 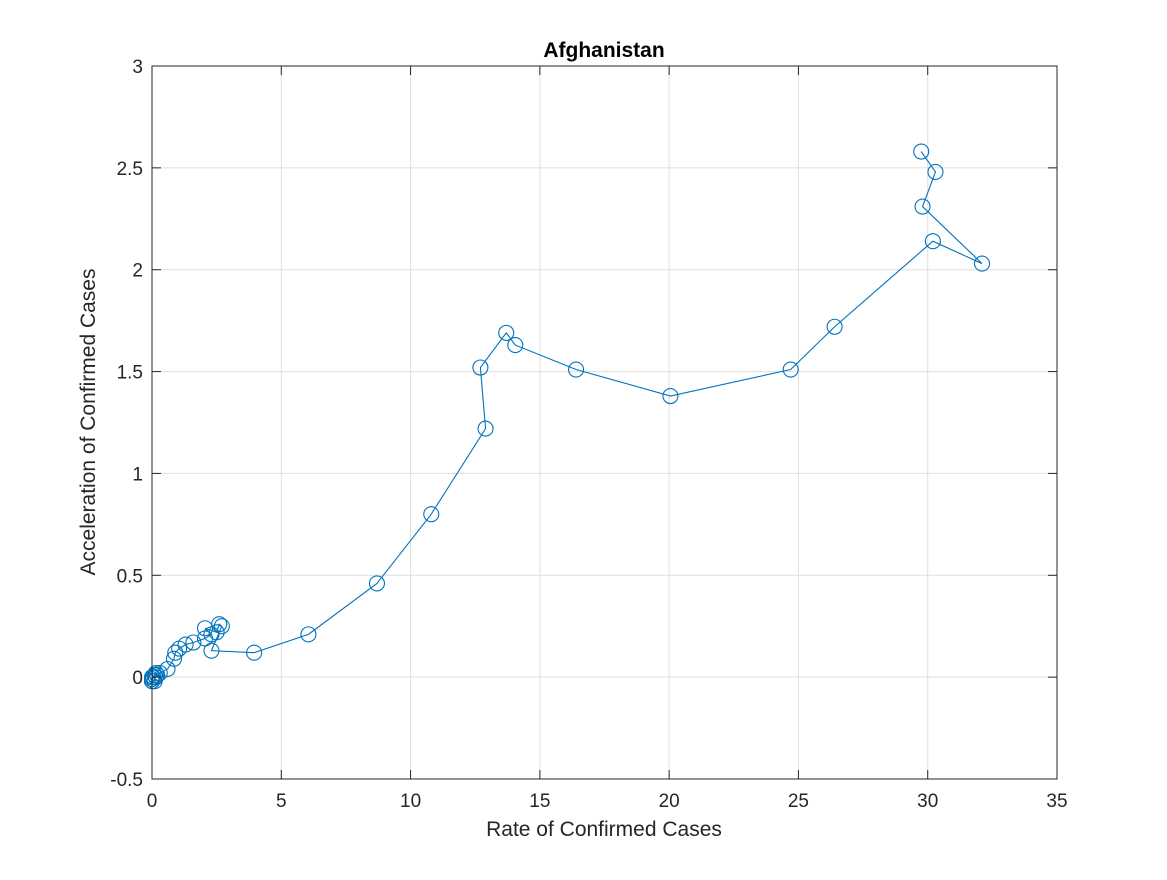 I want to click on y-tick-labels: -0.5 0 0.5 1 1.5 2 2.5 3, so click(x=126, y=424).